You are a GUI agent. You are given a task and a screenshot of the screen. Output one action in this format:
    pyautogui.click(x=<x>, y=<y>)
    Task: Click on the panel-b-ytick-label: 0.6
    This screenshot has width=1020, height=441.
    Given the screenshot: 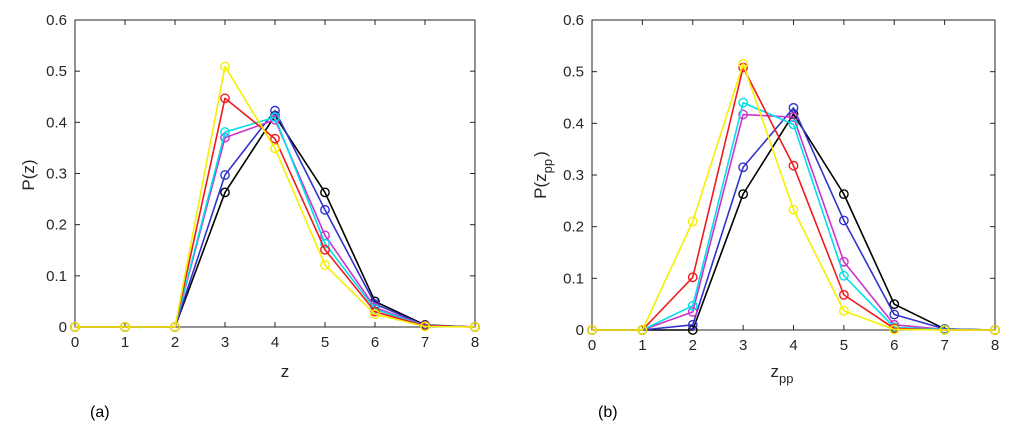 What is the action you would take?
    pyautogui.click(x=573, y=20)
    